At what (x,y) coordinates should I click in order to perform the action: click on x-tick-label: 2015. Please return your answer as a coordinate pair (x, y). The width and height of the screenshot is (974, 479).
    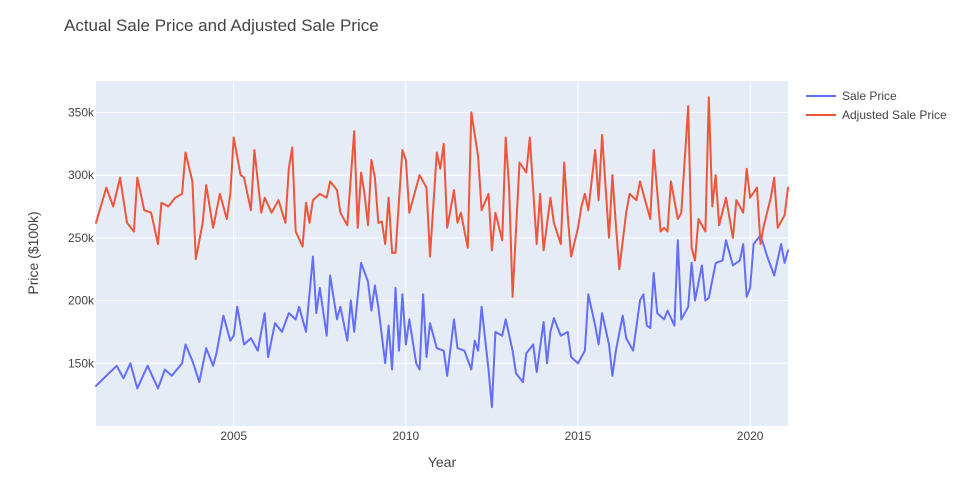
    Looking at the image, I should click on (578, 436).